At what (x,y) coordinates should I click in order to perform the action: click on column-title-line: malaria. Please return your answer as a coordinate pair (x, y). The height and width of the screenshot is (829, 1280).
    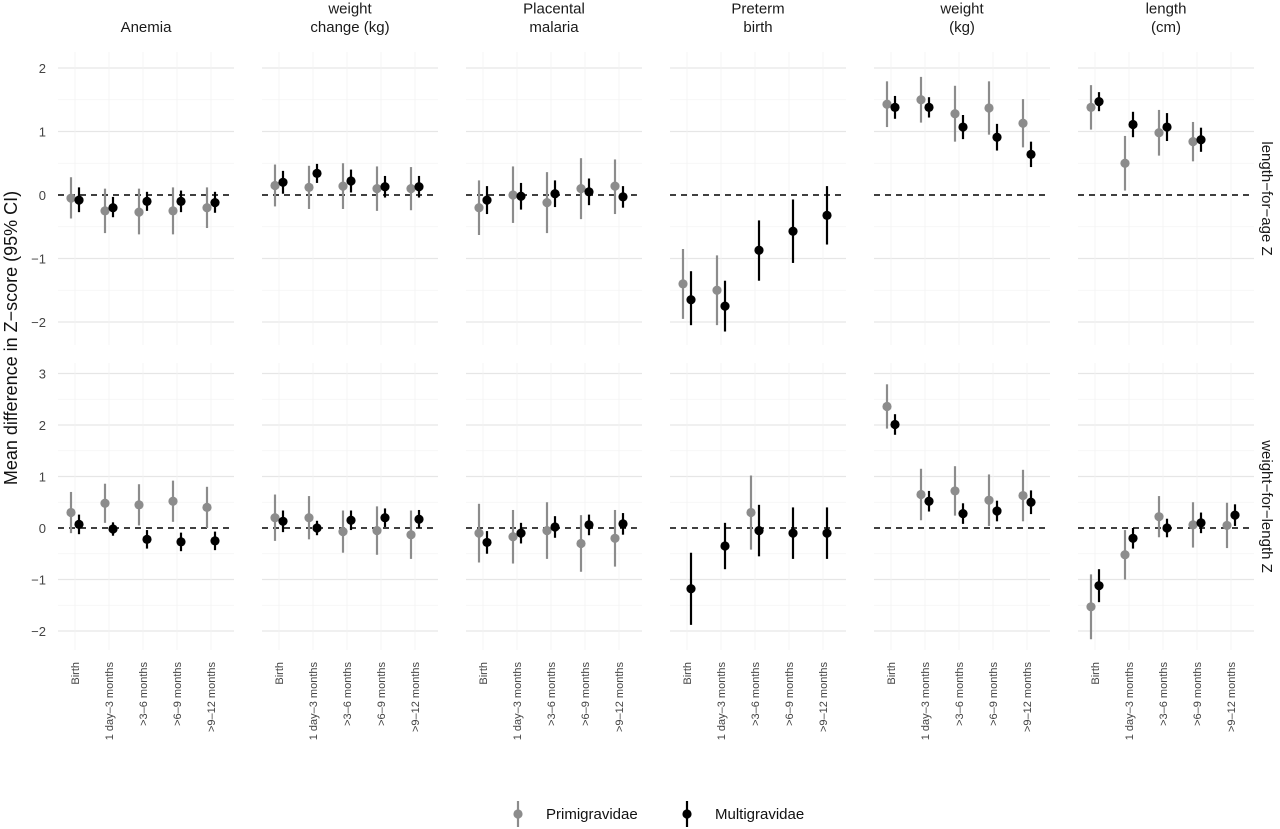
    Looking at the image, I should click on (554, 27).